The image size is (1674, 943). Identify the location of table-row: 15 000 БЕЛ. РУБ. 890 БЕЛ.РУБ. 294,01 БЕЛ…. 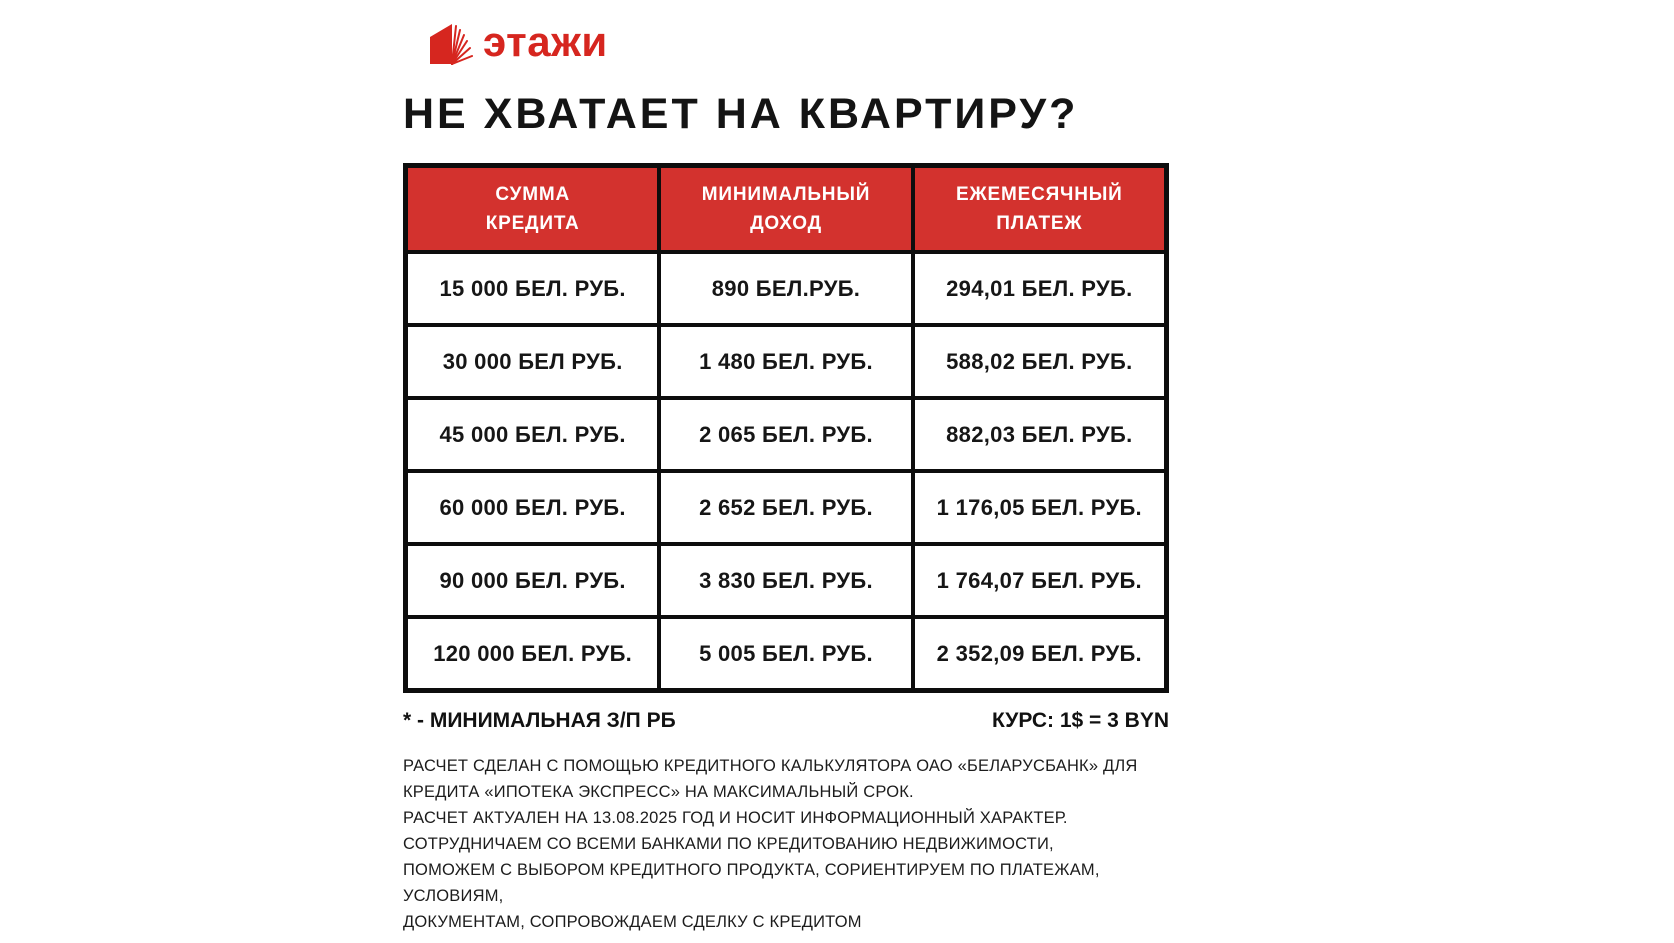
(786, 288).